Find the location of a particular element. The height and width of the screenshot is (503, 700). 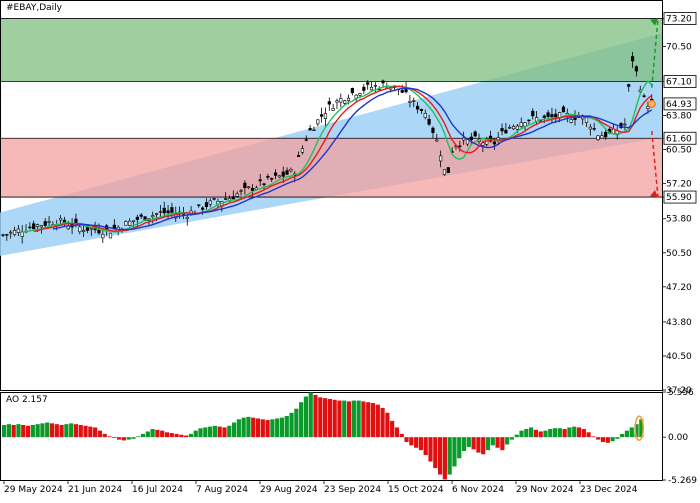

zone-red is located at coordinates (331, 168).